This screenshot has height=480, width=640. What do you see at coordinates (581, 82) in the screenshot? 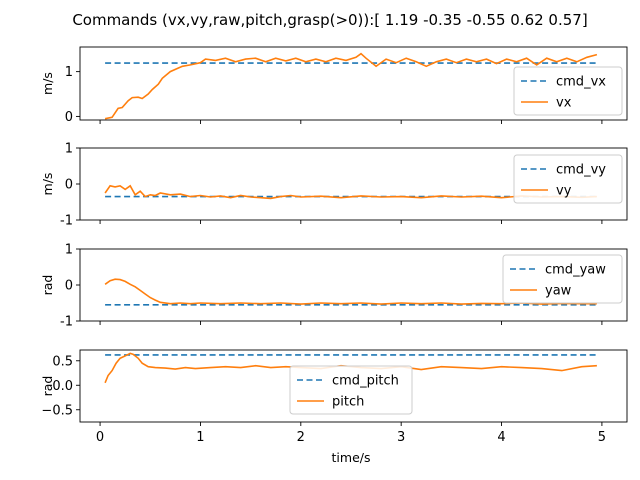
I see `legend-entry-cmd_vx: cmd_vx` at bounding box center [581, 82].